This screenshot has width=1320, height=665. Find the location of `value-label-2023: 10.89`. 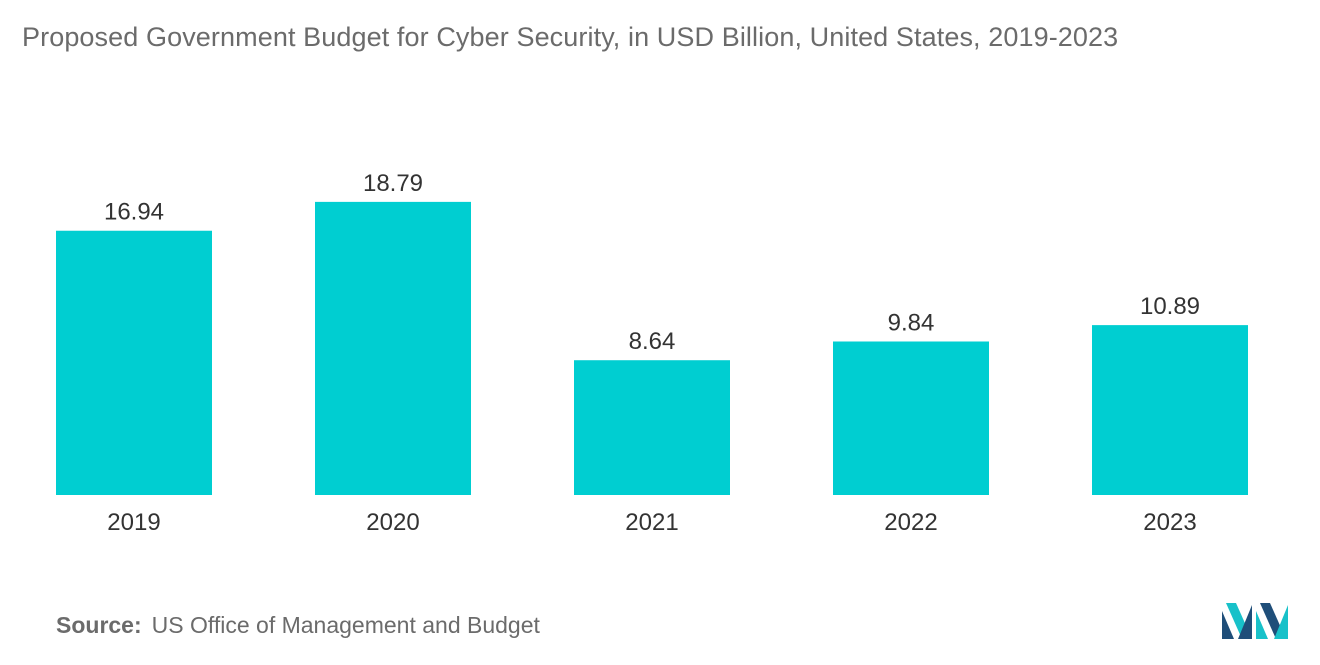

value-label-2023: 10.89 is located at coordinates (1170, 306).